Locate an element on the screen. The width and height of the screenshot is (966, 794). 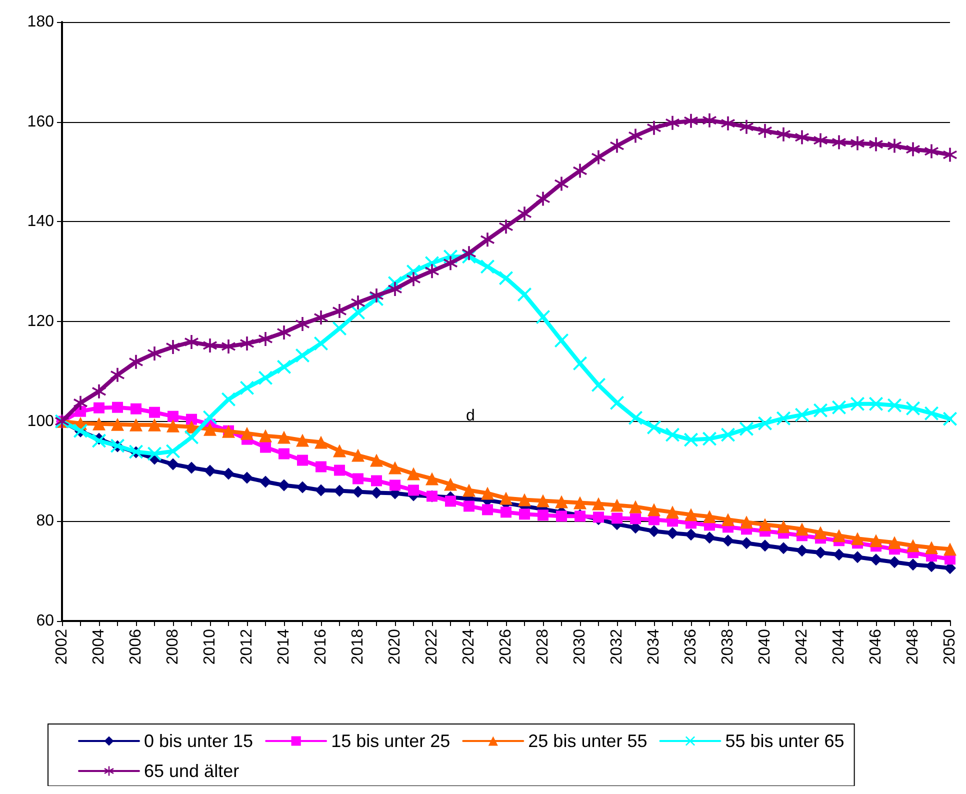
x-tick-label: 2018 is located at coordinates (358, 646).